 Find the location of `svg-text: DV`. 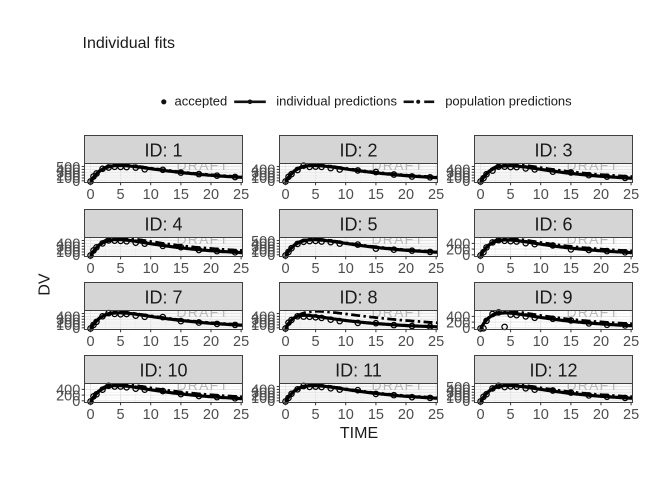

svg-text: DV is located at coordinates (45, 284).